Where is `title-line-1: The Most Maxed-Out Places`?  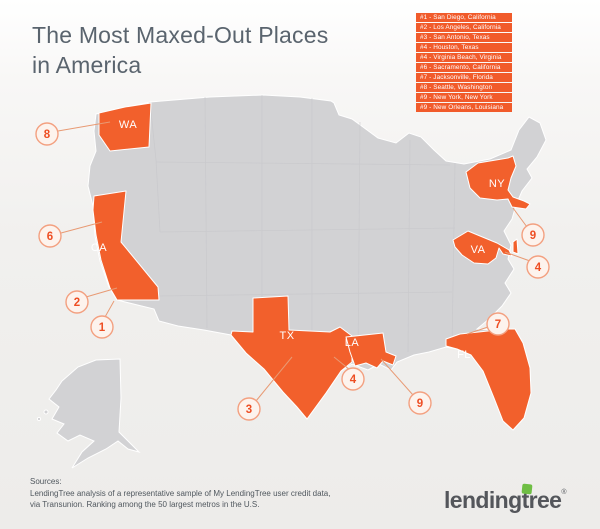
title-line-1: The Most Maxed-Out Places is located at coordinates (180, 35).